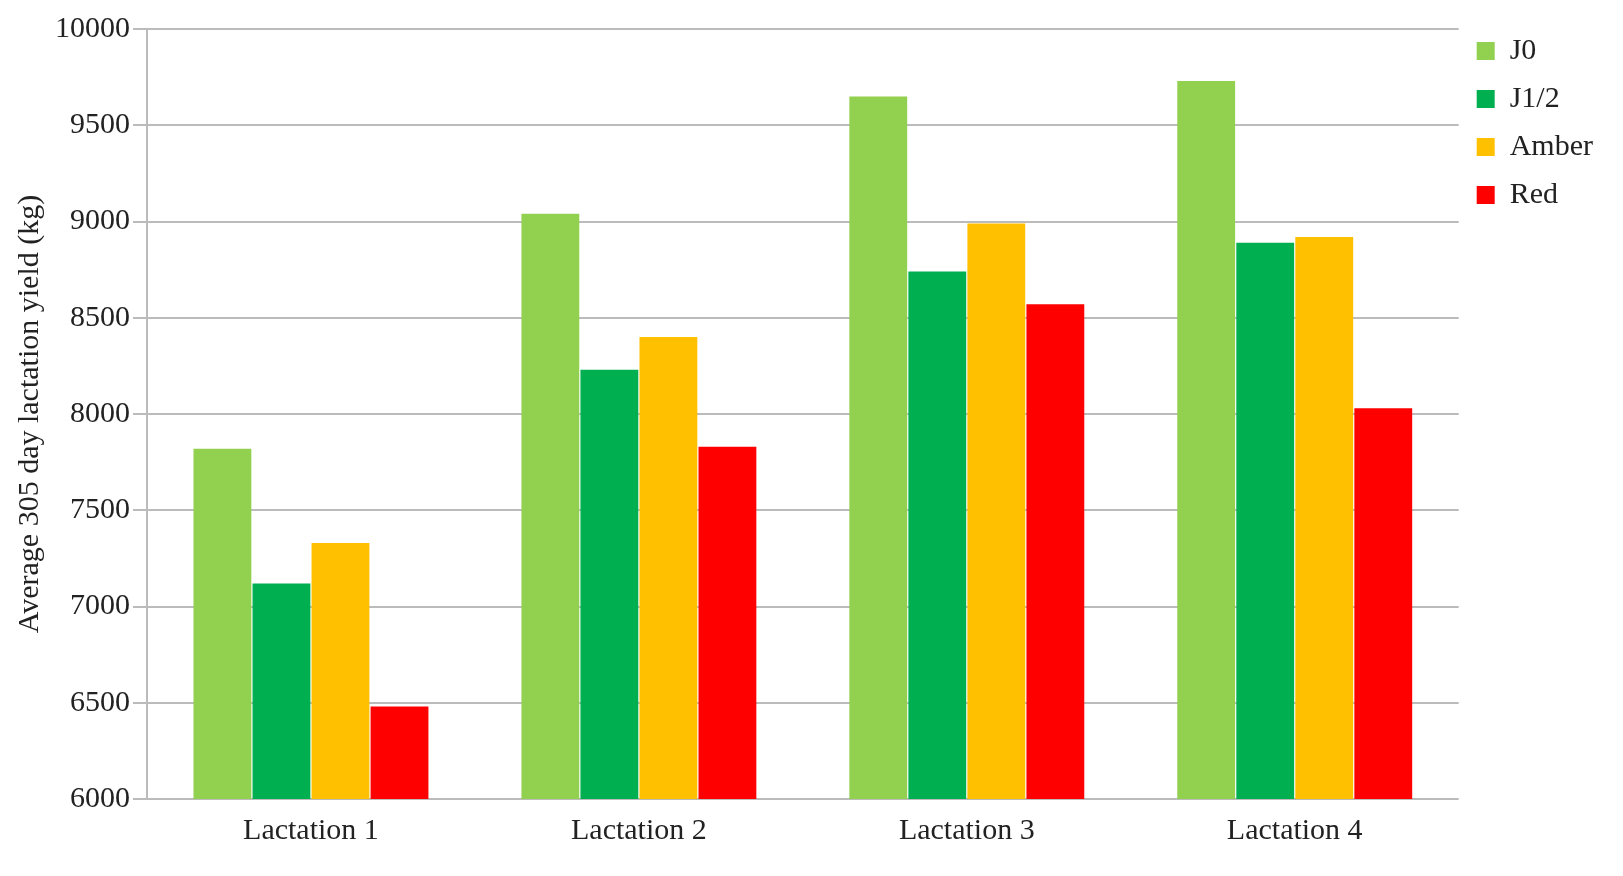 The image size is (1623, 876). What do you see at coordinates (1523, 48) in the screenshot?
I see `legend-label: J0` at bounding box center [1523, 48].